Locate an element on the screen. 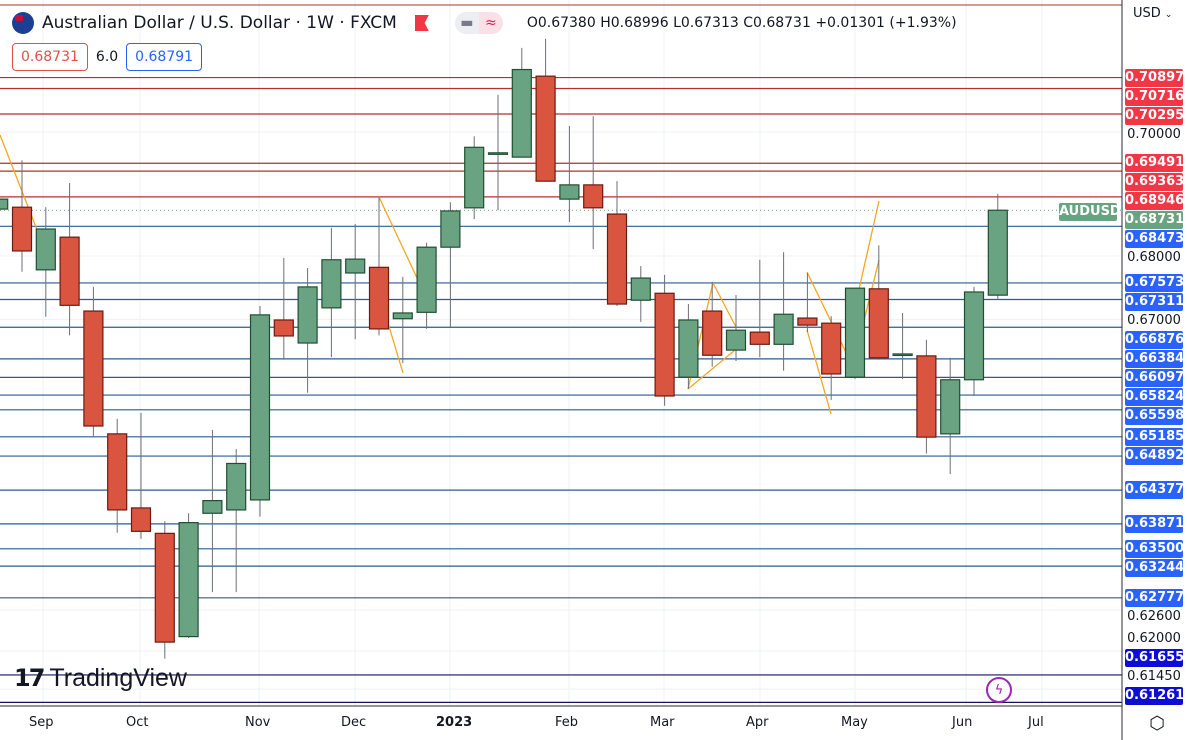 Image resolution: width=1187 pixels, height=740 pixels. resistance-price-label: 0.70716 is located at coordinates (1155, 96).